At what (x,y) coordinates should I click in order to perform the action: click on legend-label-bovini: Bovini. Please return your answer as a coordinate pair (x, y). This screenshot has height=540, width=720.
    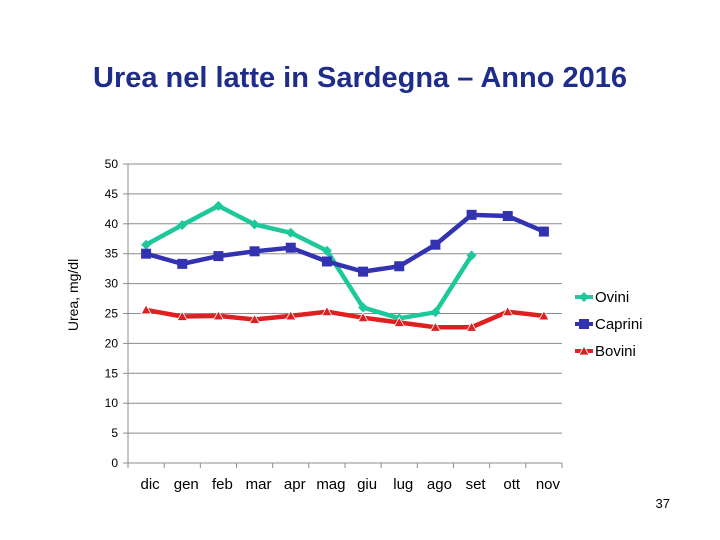
    Looking at the image, I should click on (615, 351).